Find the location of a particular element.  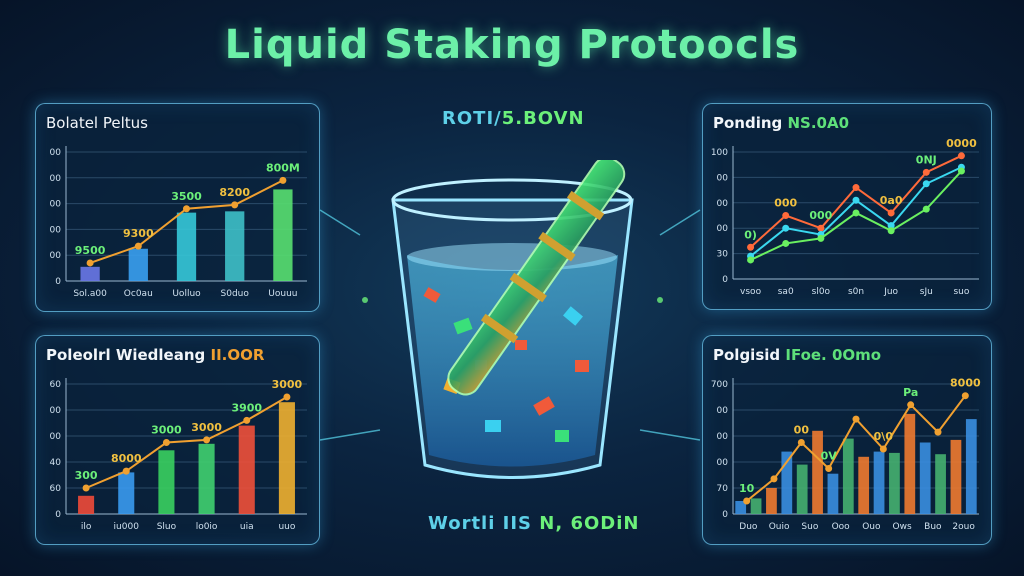

chart-title-value: NS.0A0 is located at coordinates (818, 123).